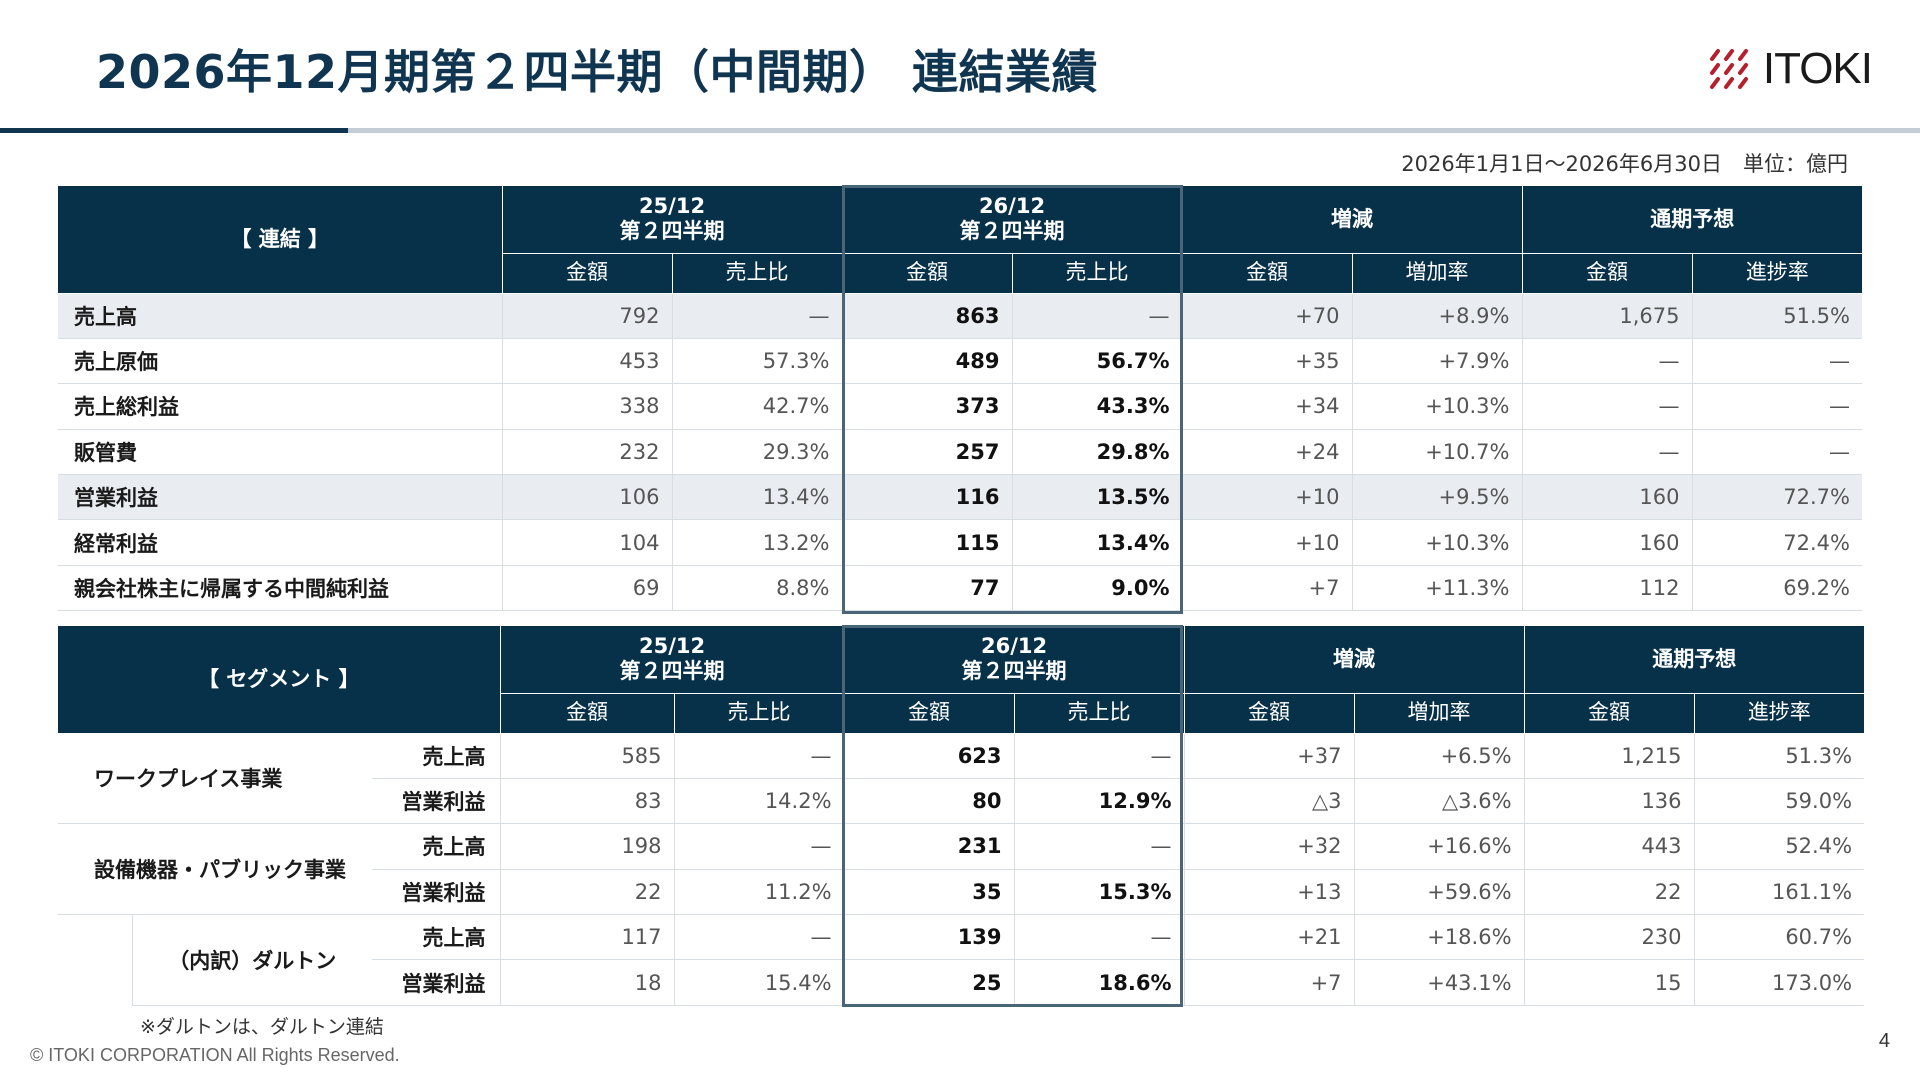 The image size is (1920, 1080). Describe the element at coordinates (929, 982) in the screenshot. I see `cell-value: 25` at that location.